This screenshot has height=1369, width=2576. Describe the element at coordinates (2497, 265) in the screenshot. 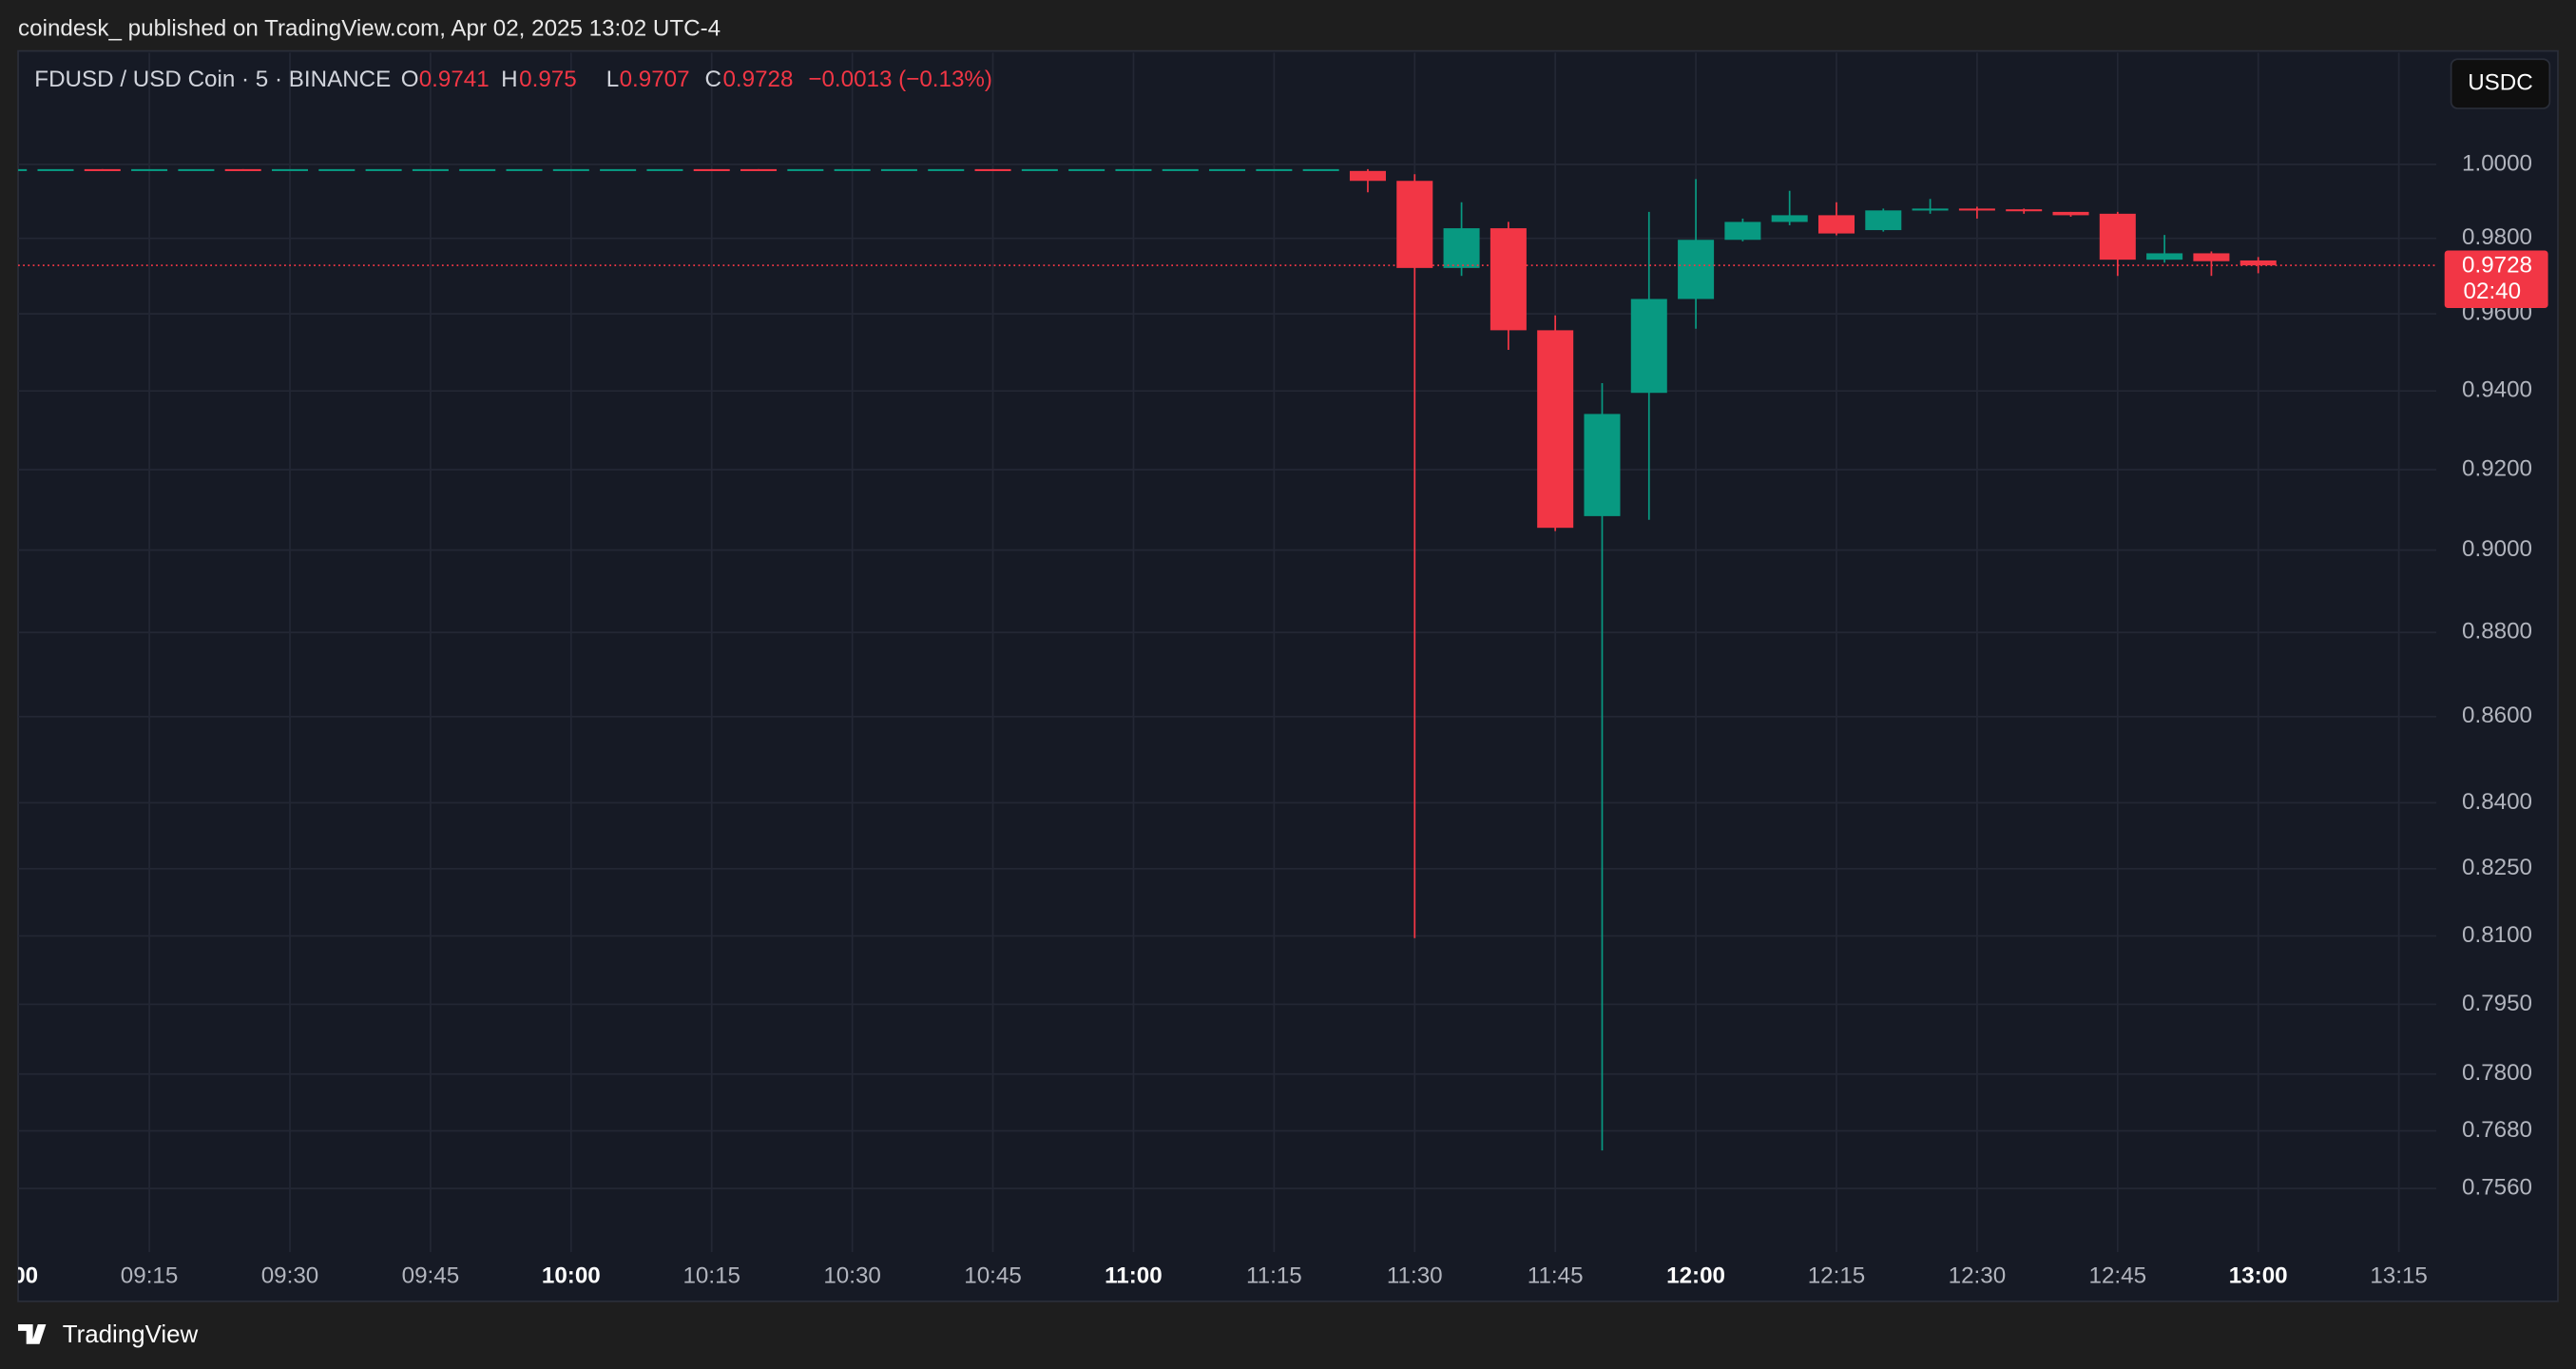

I see `price-label: 0.9728` at that location.